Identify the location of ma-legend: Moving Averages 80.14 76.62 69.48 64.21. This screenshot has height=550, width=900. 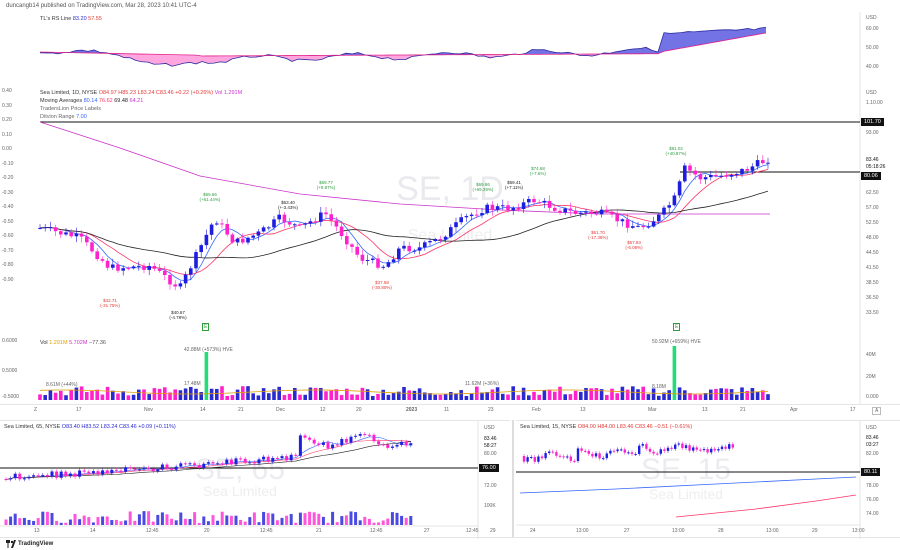
(91, 101).